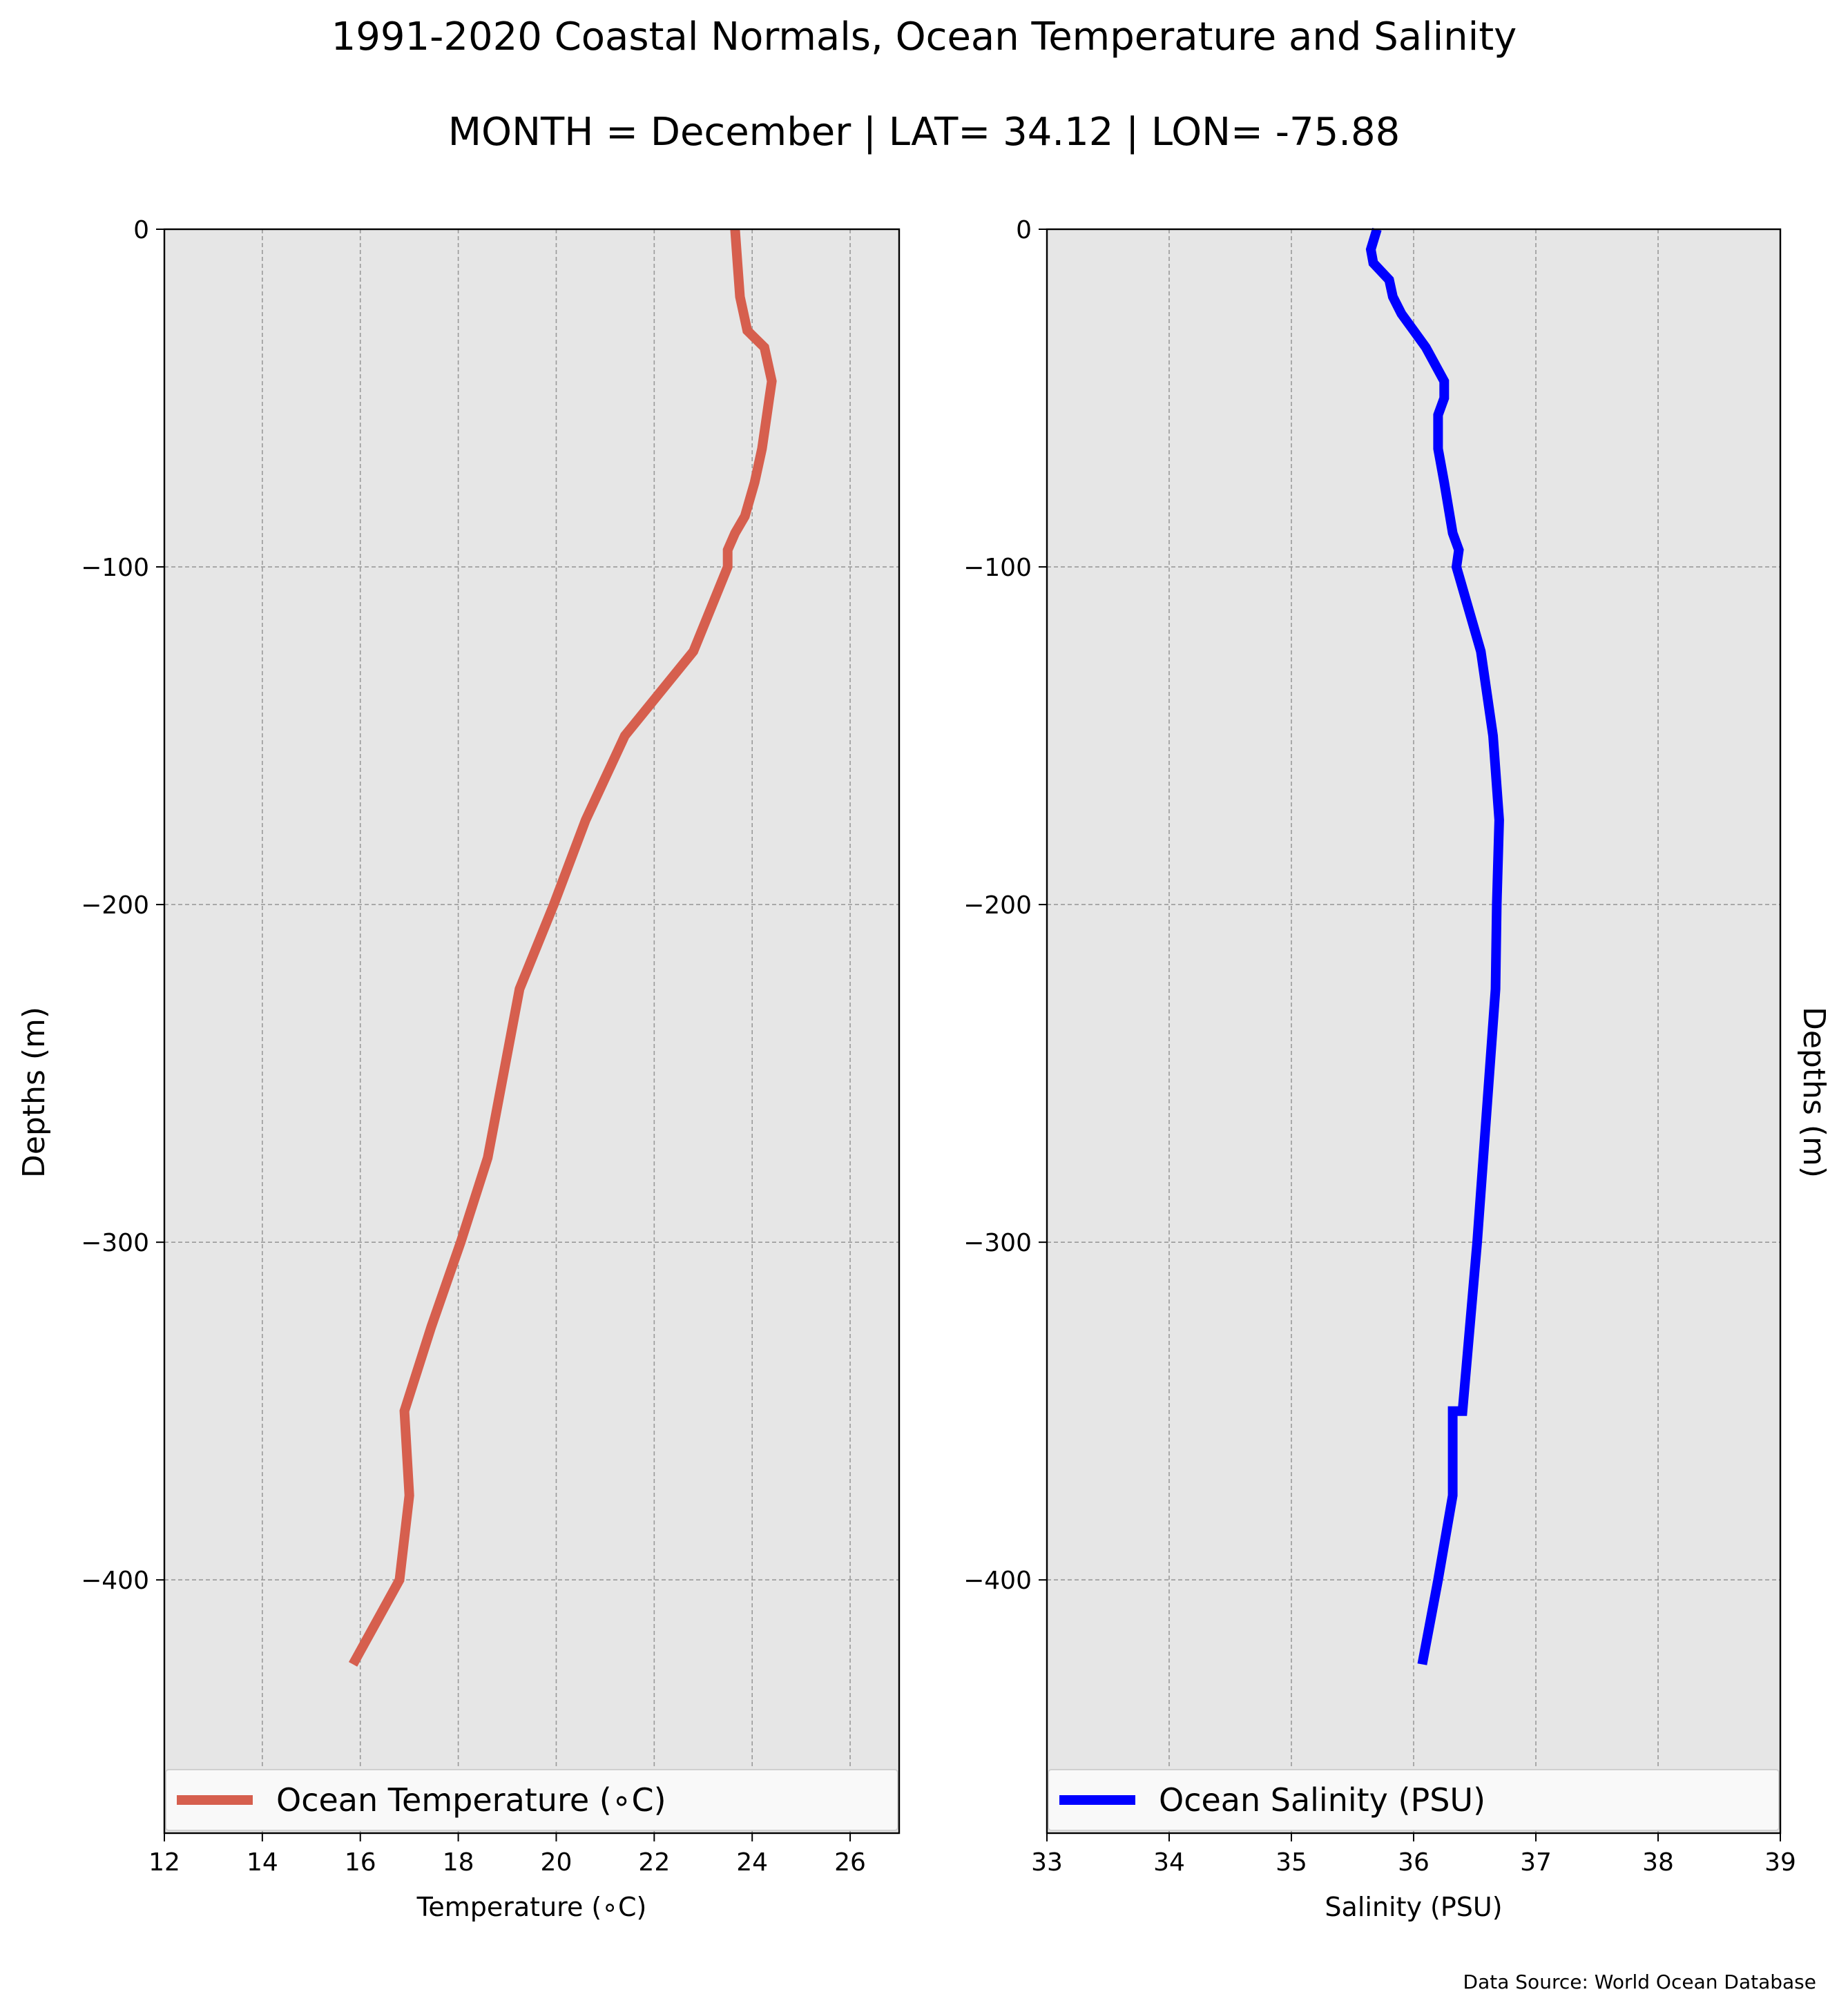 The image size is (1848, 2003). What do you see at coordinates (531, 1907) in the screenshot?
I see `temperature-x-axis-label: Temperature (∘C)` at bounding box center [531, 1907].